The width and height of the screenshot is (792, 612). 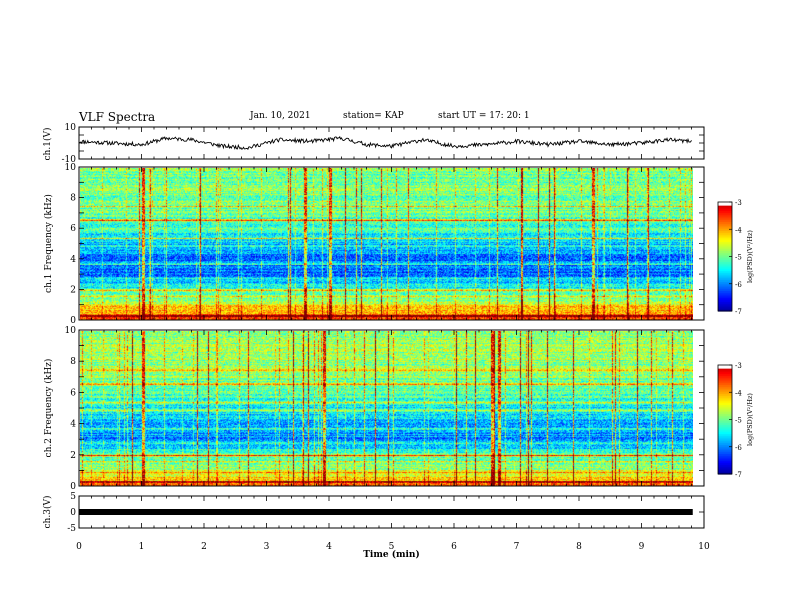 I want to click on x-tick-label: 2, so click(x=204, y=547).